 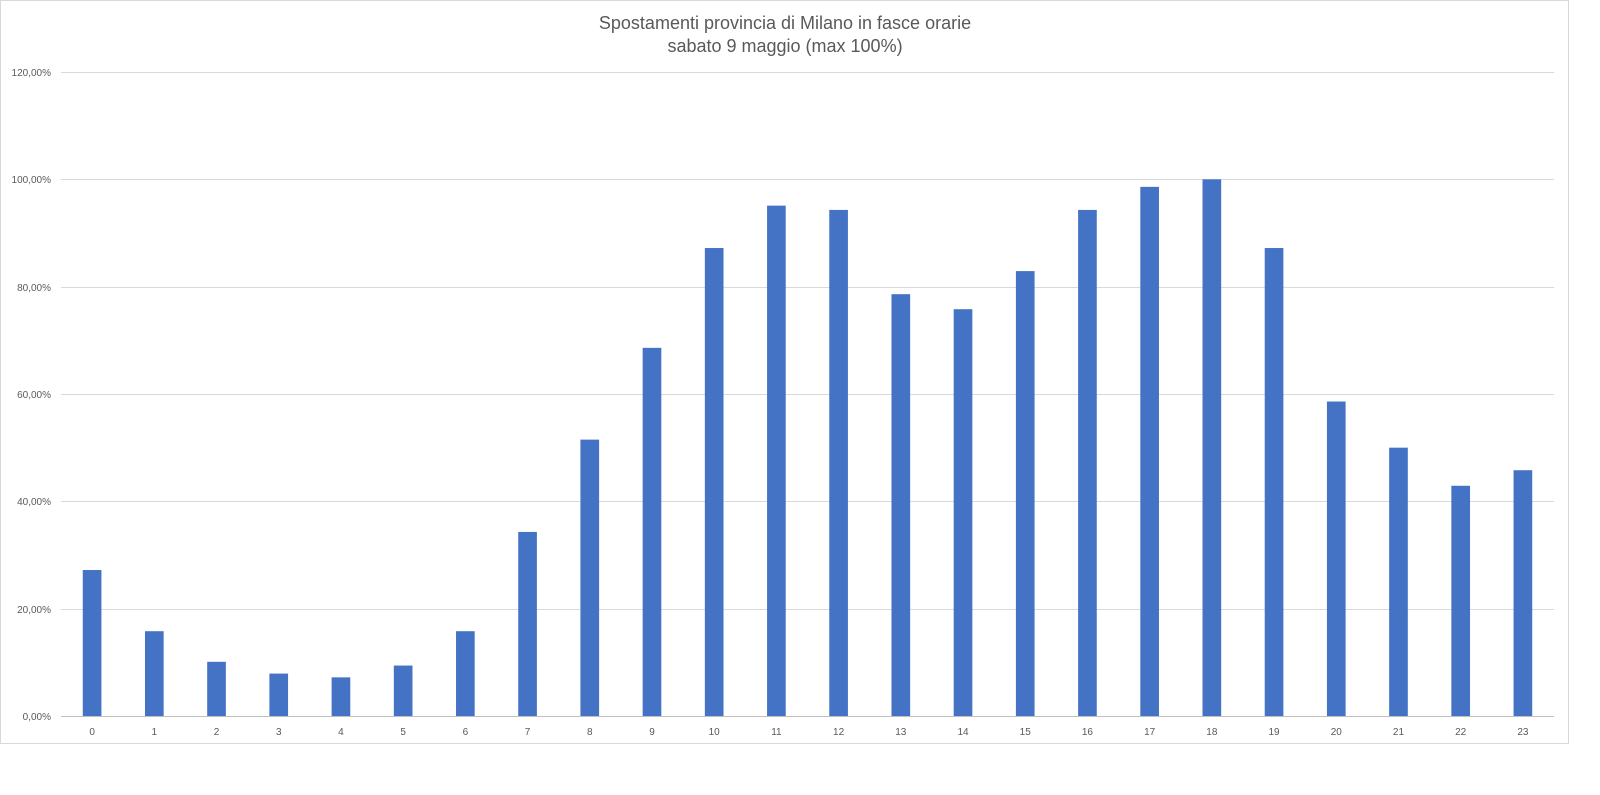 I want to click on x-tick-label: 5, so click(x=403, y=732).